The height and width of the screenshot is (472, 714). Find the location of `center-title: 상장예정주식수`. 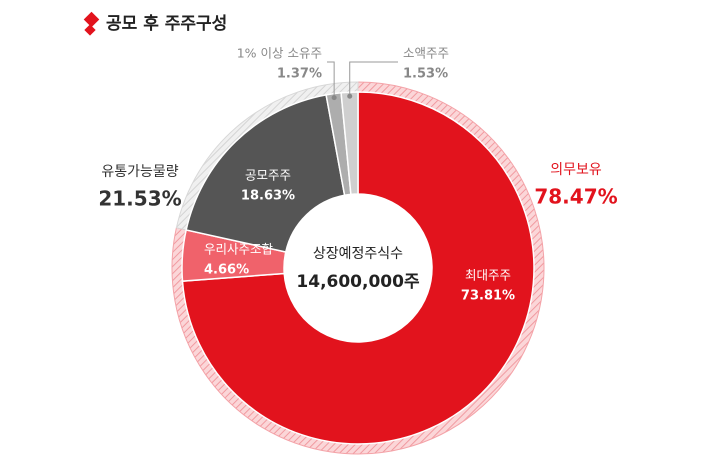

center-title: 상장예정주식수 is located at coordinates (358, 254).